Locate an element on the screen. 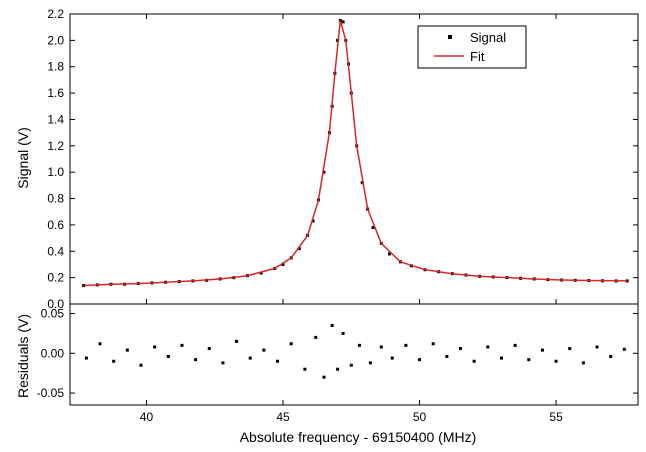 The width and height of the screenshot is (646, 452). x-tick-label: 50 is located at coordinates (420, 417).